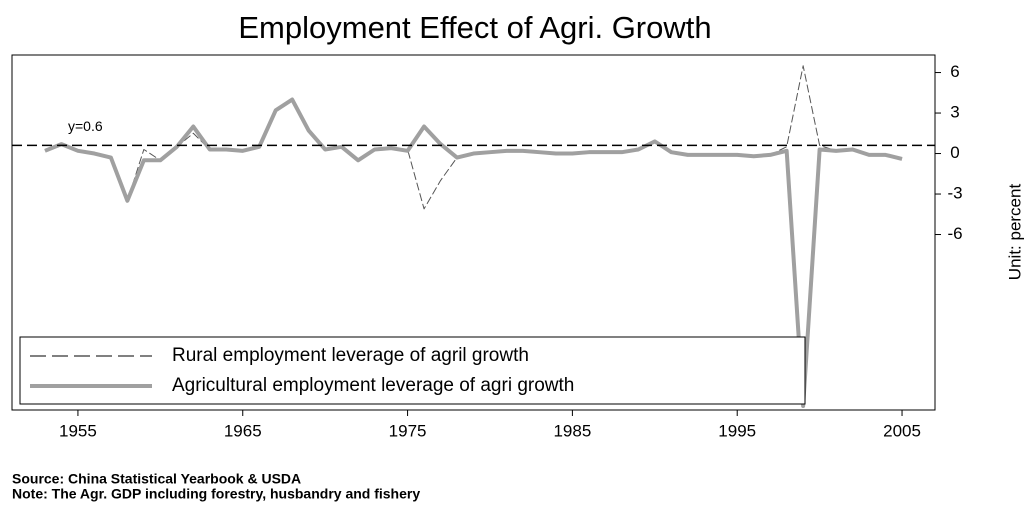 The image size is (1030, 508). What do you see at coordinates (78, 430) in the screenshot?
I see `x-tick-label: 1955` at bounding box center [78, 430].